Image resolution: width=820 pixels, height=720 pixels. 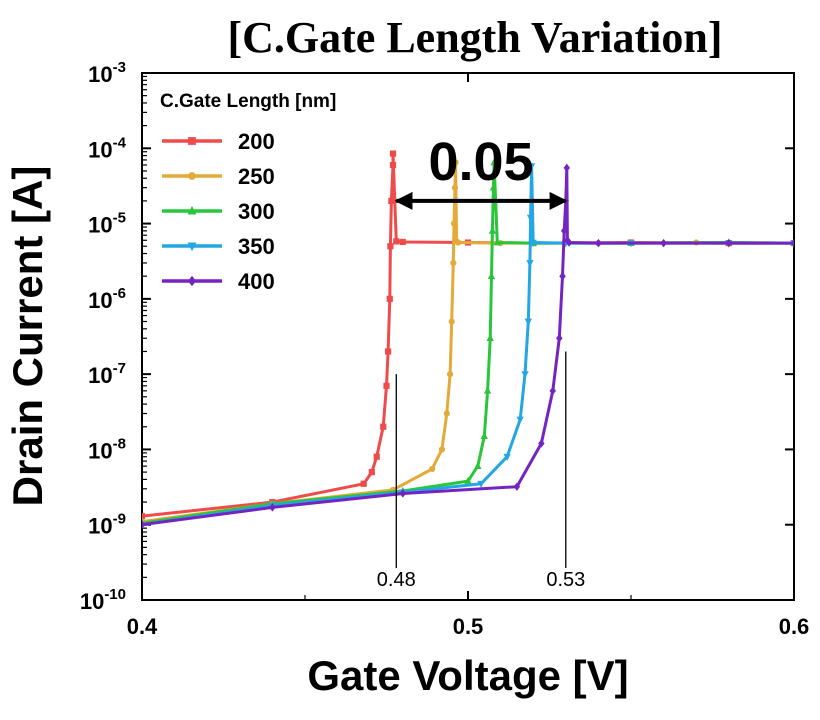 What do you see at coordinates (27, 336) in the screenshot?
I see `y-axis-label: Drain Current [A]` at bounding box center [27, 336].